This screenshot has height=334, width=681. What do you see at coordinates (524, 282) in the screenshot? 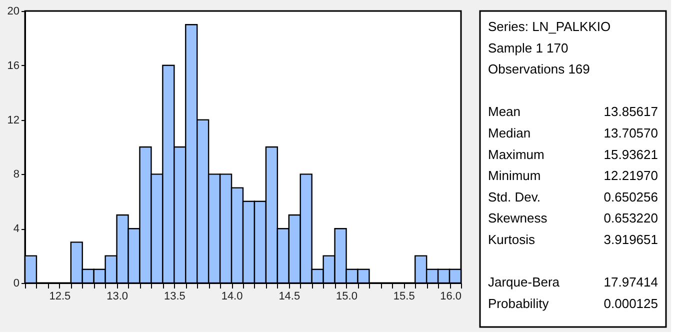
I see `category-label: Jarque-Bera` at bounding box center [524, 282].